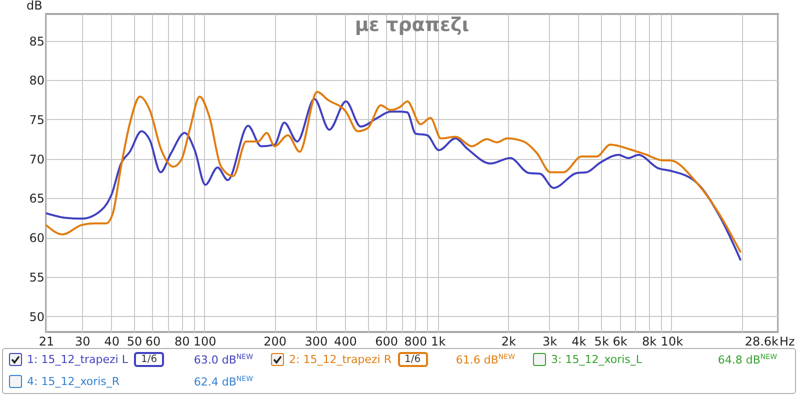 This screenshot has height=397, width=800. Describe the element at coordinates (36, 119) in the screenshot. I see `y-tick-label: 75` at that location.